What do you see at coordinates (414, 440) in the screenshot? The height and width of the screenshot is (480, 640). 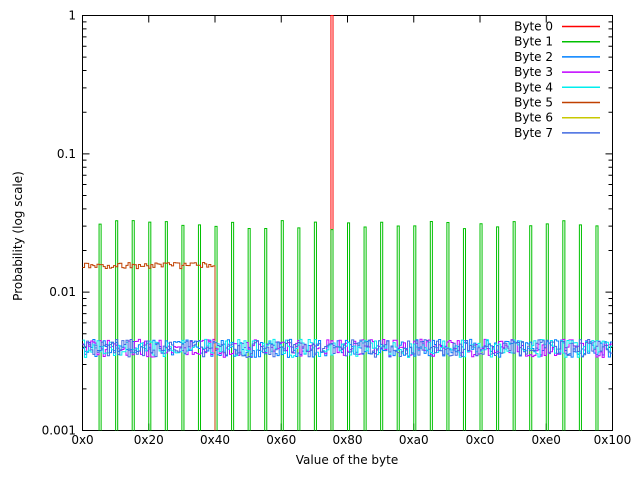 I see `x-tick-label: 0xa0` at bounding box center [414, 440].